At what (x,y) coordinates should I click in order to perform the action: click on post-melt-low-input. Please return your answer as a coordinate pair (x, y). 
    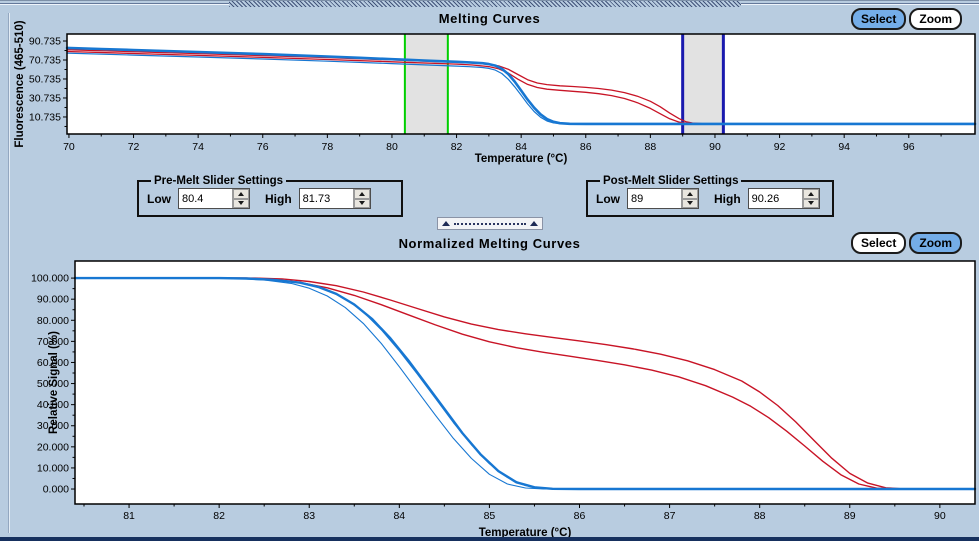
    Looking at the image, I should click on (654, 198).